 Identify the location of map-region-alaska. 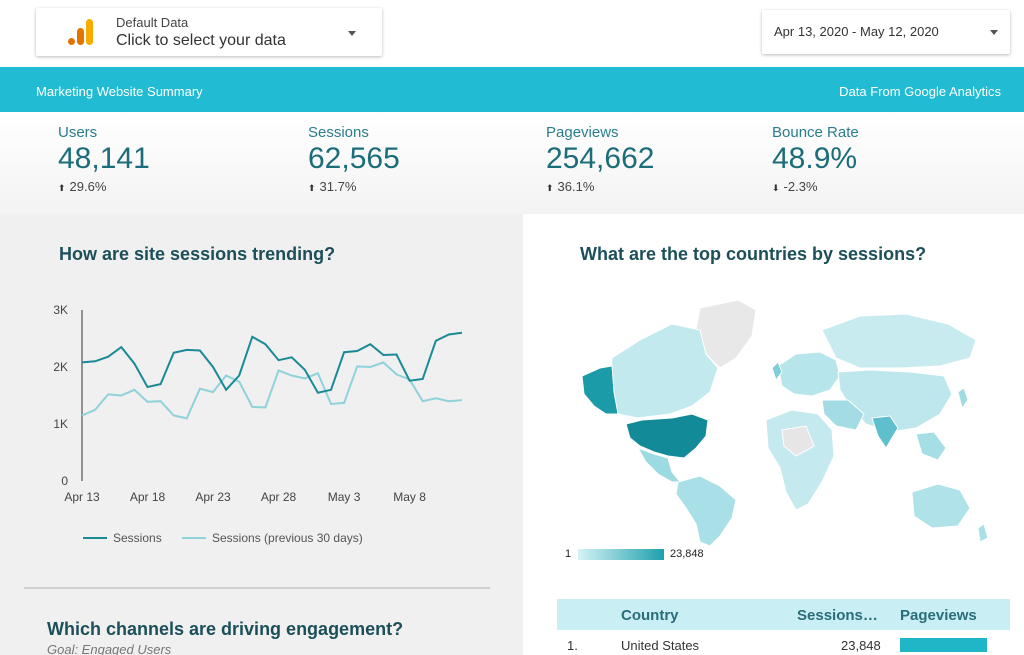
(600, 390).